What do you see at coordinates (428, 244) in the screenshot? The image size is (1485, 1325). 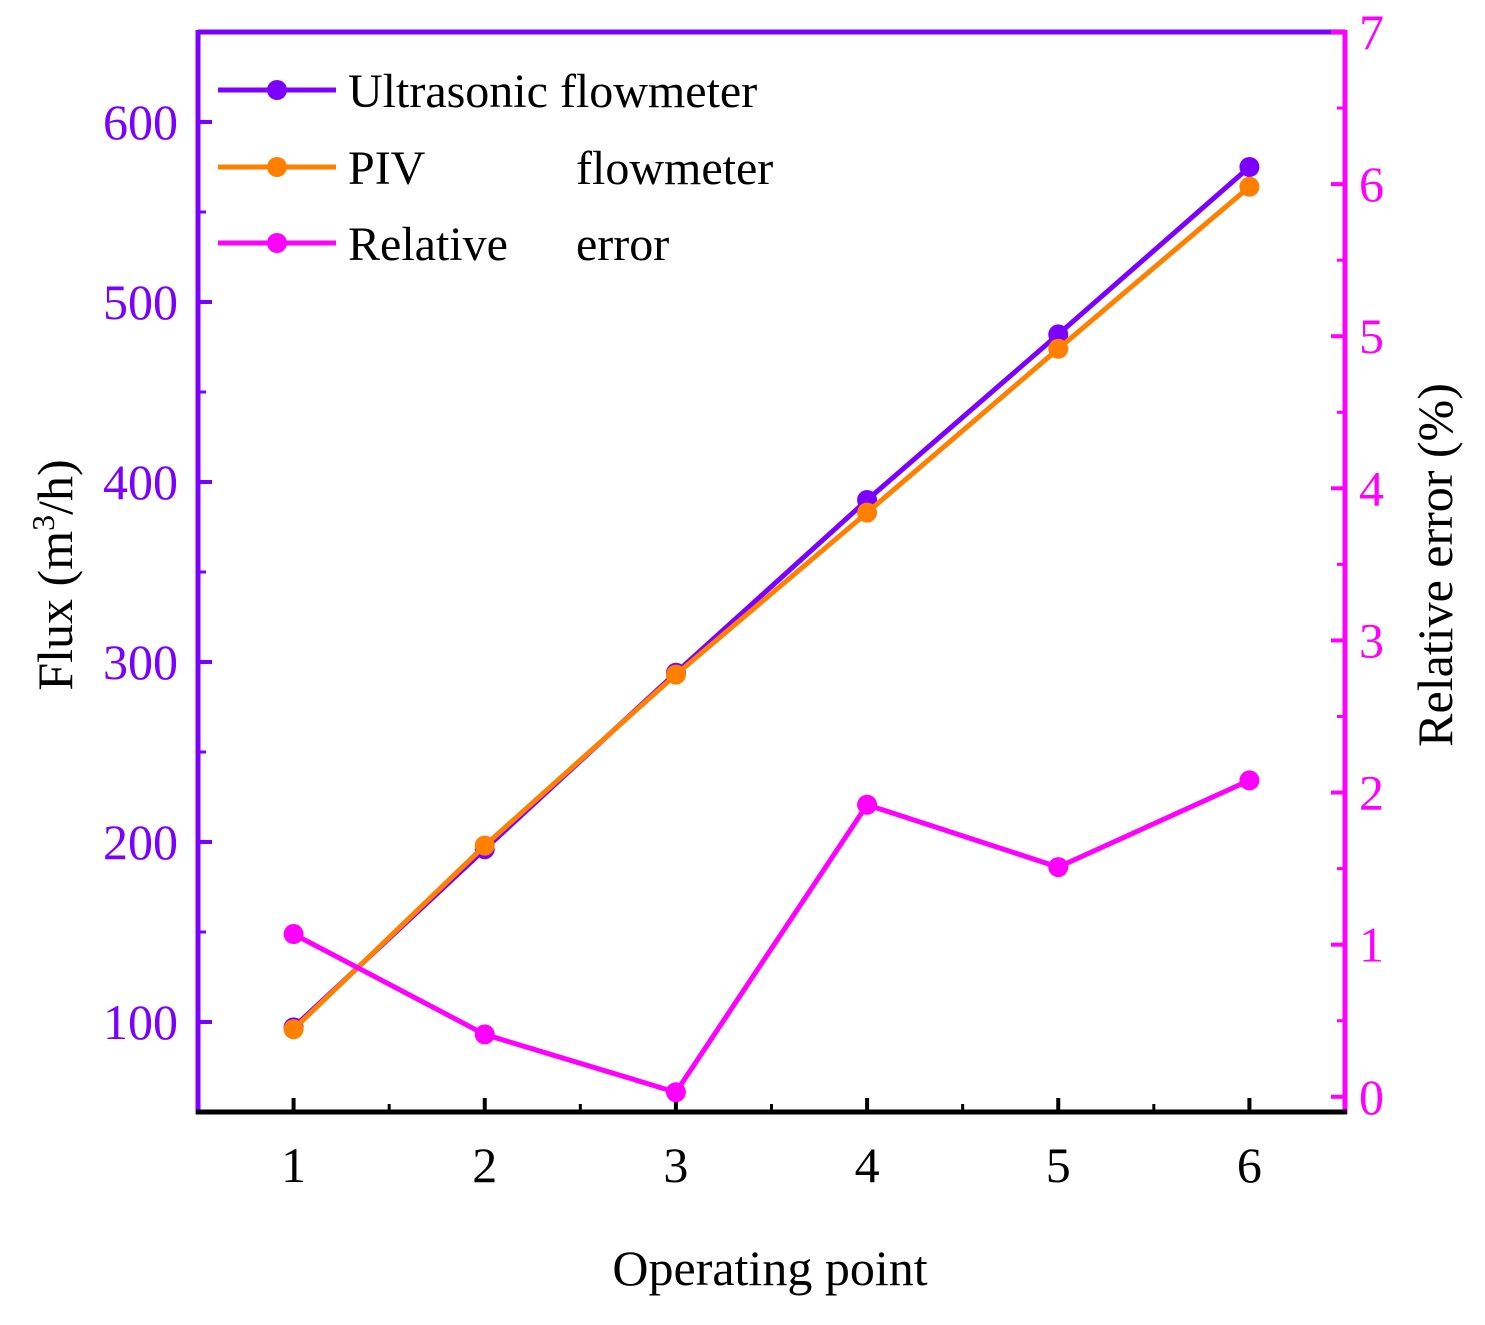 I see `legend-relative-error-label: Relative` at bounding box center [428, 244].